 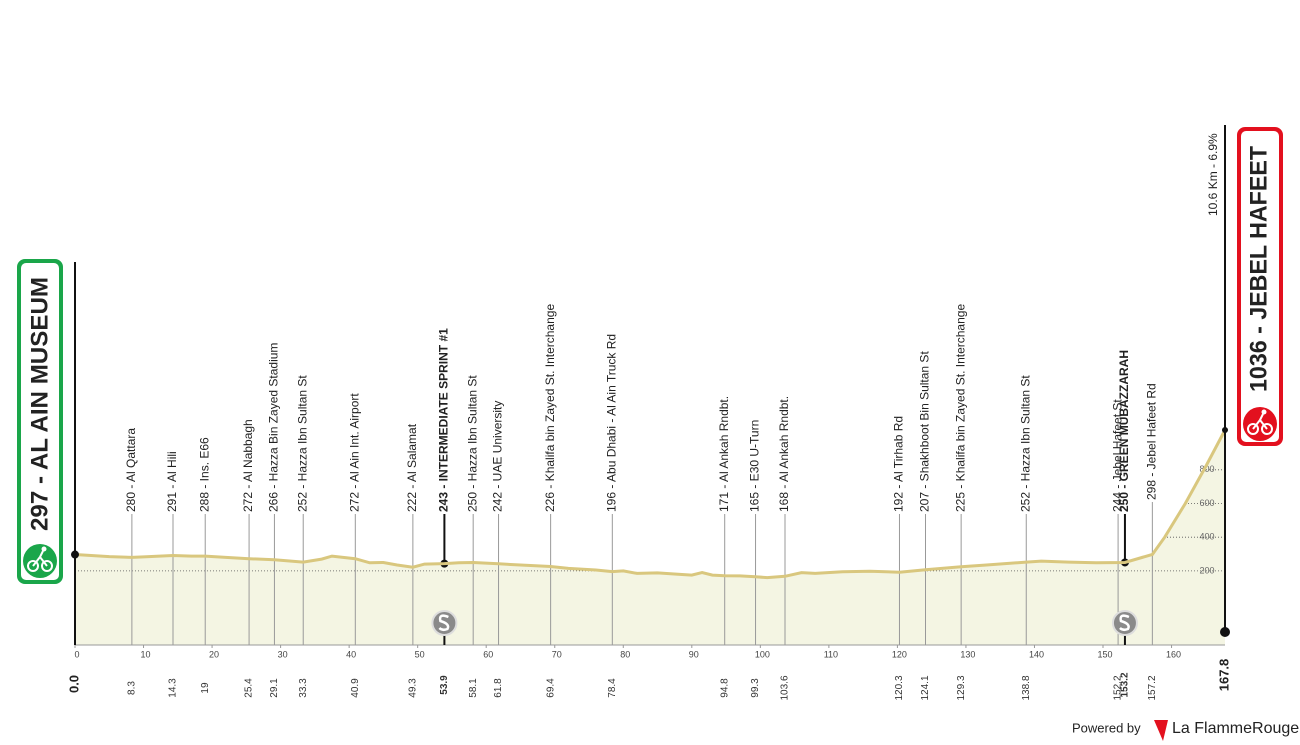 What do you see at coordinates (351, 654) in the screenshot?
I see `x-tick-label: 40` at bounding box center [351, 654].